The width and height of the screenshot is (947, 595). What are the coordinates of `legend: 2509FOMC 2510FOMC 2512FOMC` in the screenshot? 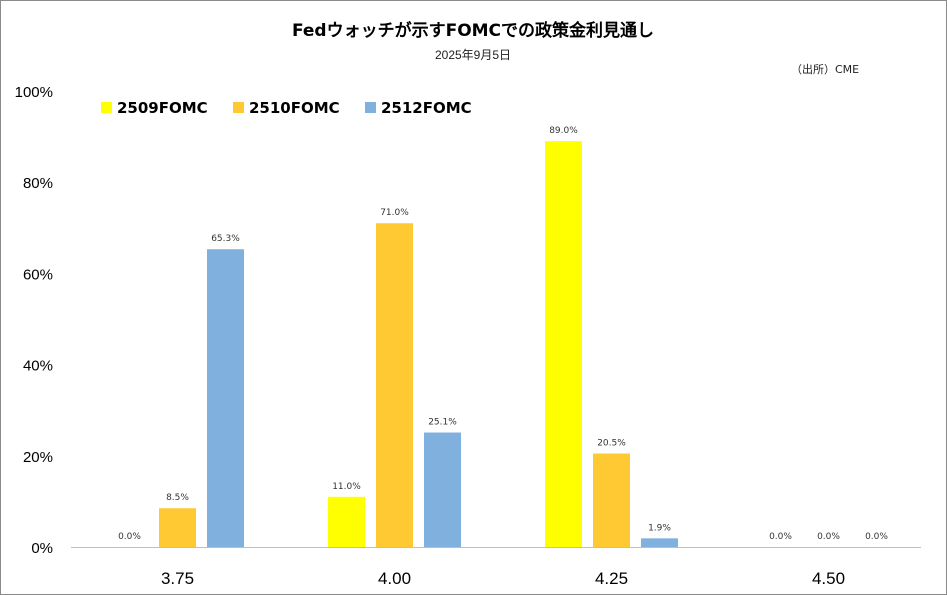 It's located at (286, 108).